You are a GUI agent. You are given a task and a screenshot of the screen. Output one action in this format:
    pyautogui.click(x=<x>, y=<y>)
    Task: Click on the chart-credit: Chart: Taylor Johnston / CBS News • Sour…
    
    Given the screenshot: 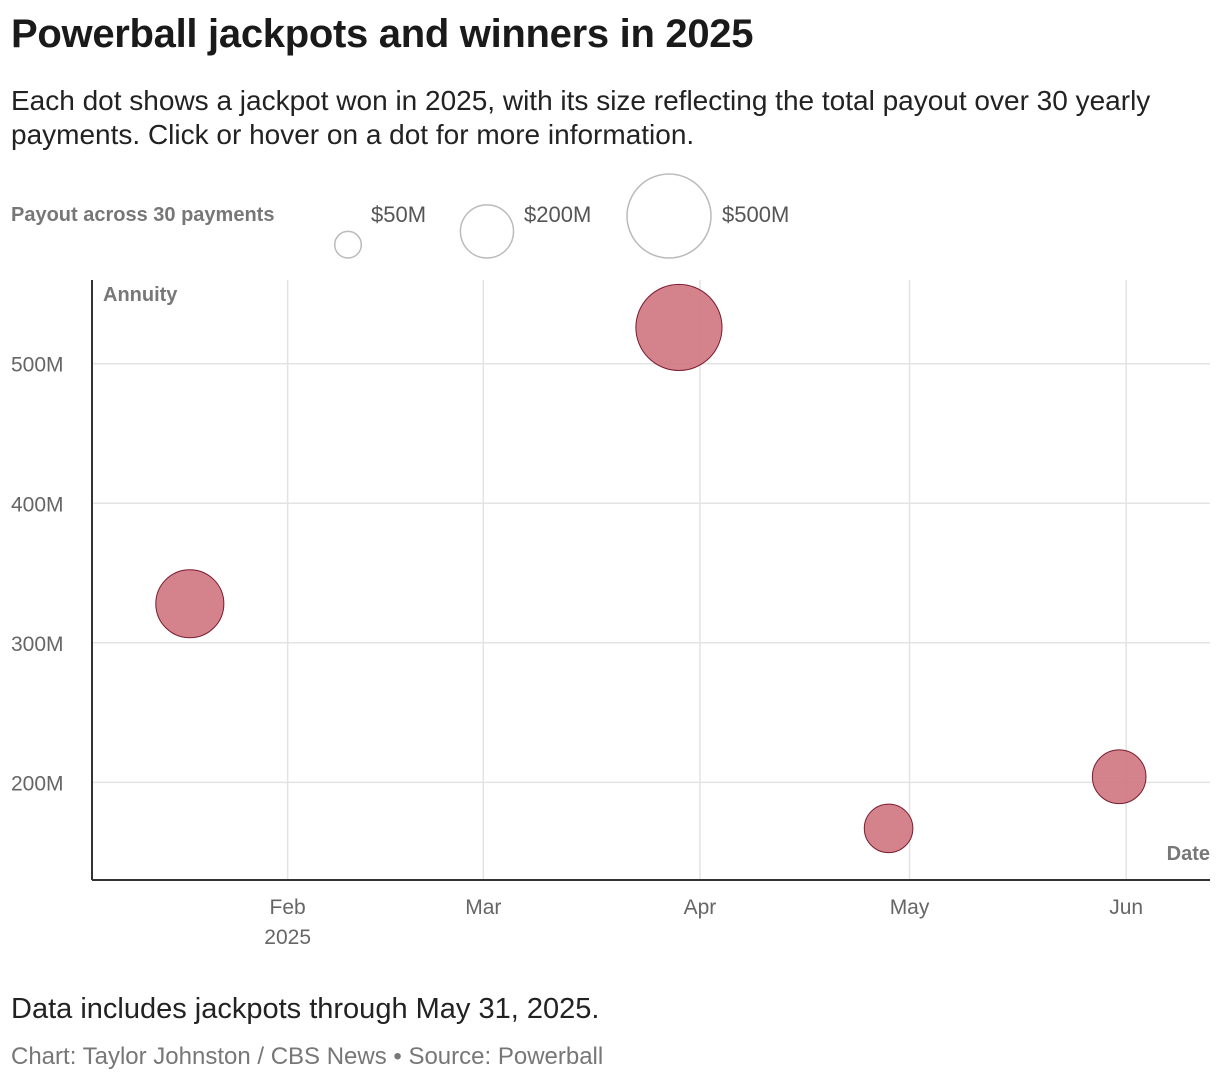 What is the action you would take?
    pyautogui.click(x=307, y=1056)
    